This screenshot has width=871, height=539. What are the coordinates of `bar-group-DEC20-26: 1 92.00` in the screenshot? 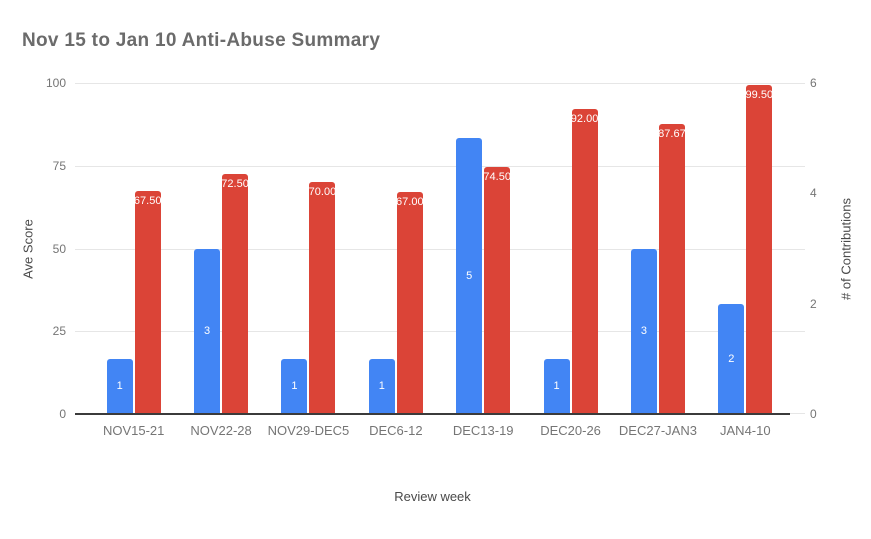 It's located at (570, 248).